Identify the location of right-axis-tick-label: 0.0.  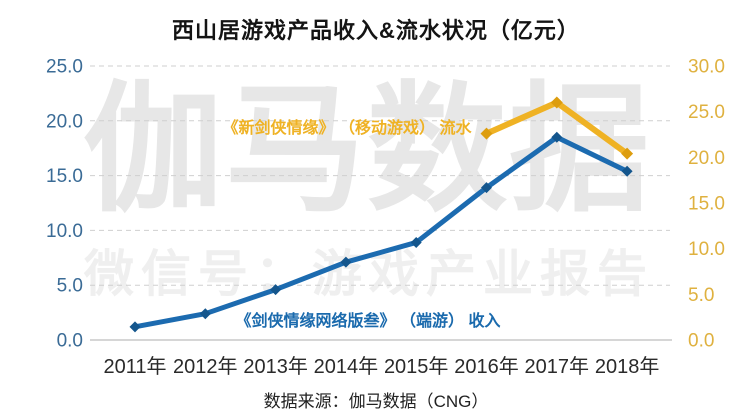
(701, 341).